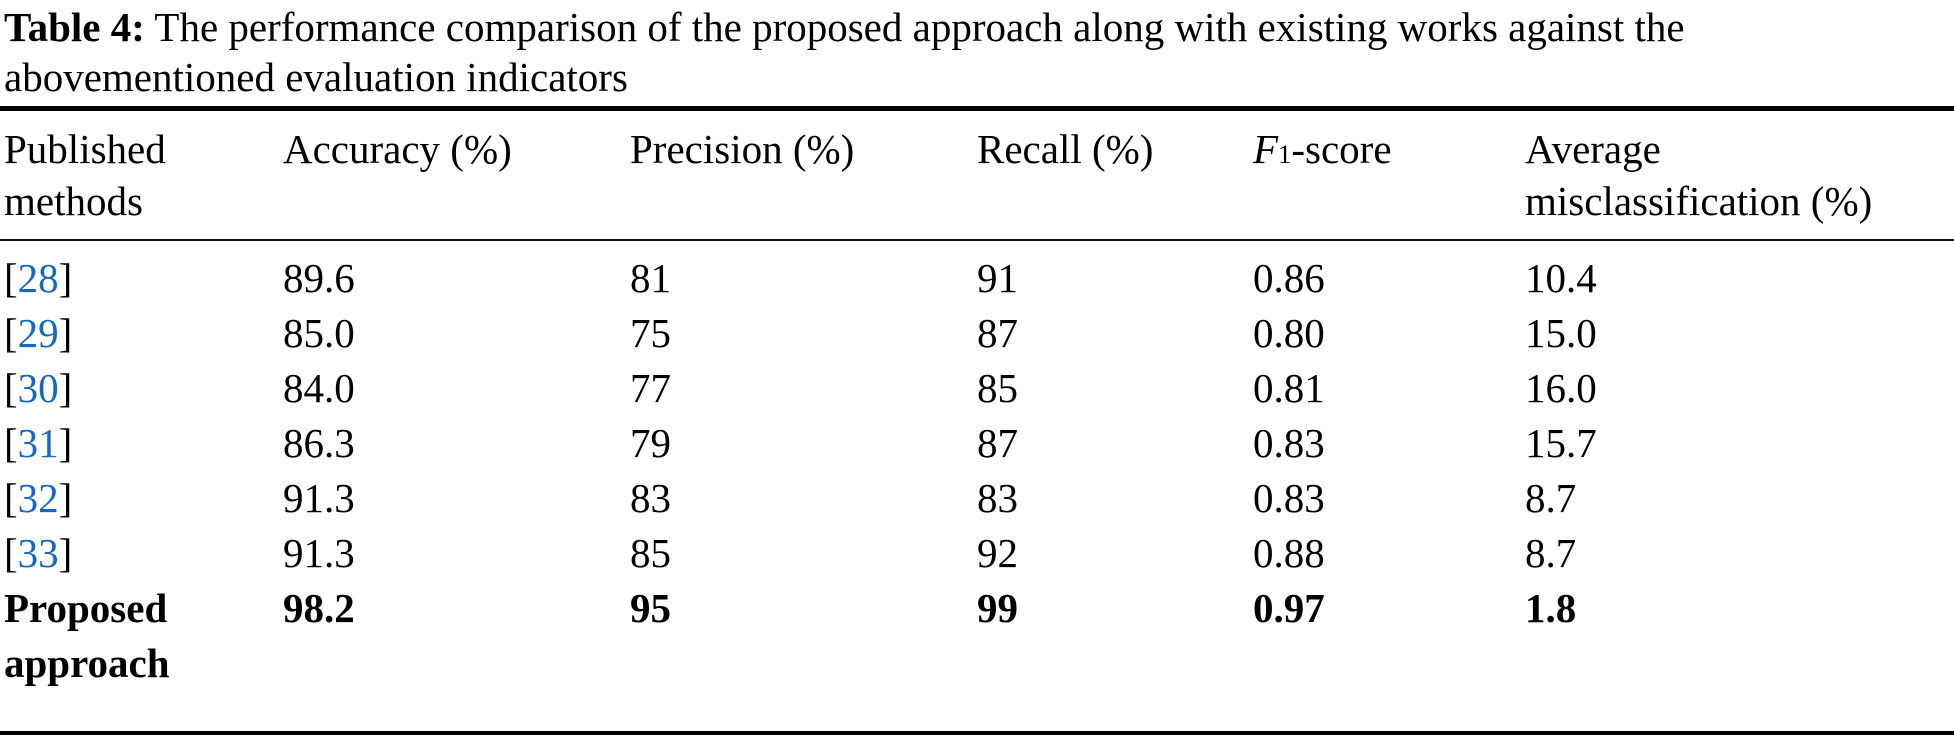 The width and height of the screenshot is (1954, 742). I want to click on method-cell: [30], so click(143, 388).